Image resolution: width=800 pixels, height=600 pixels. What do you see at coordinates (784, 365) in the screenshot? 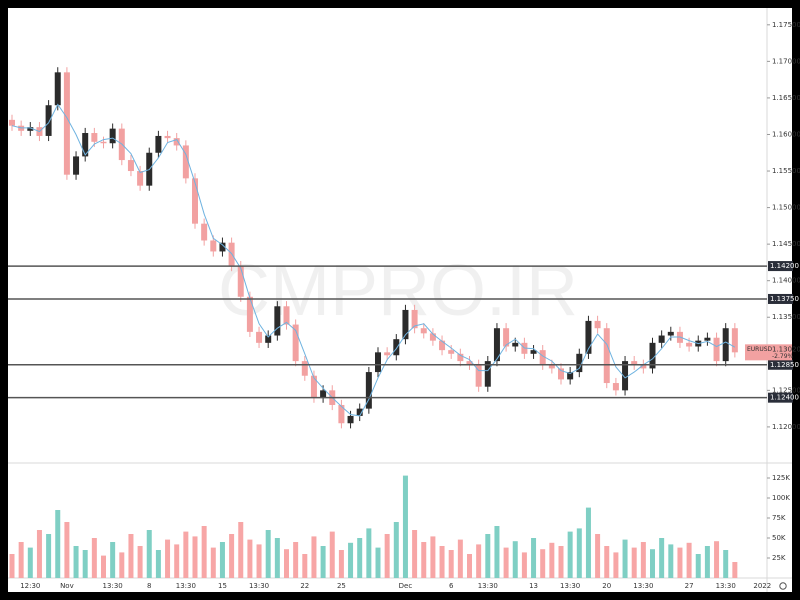
I see `level-label: 1.12850` at bounding box center [784, 365].